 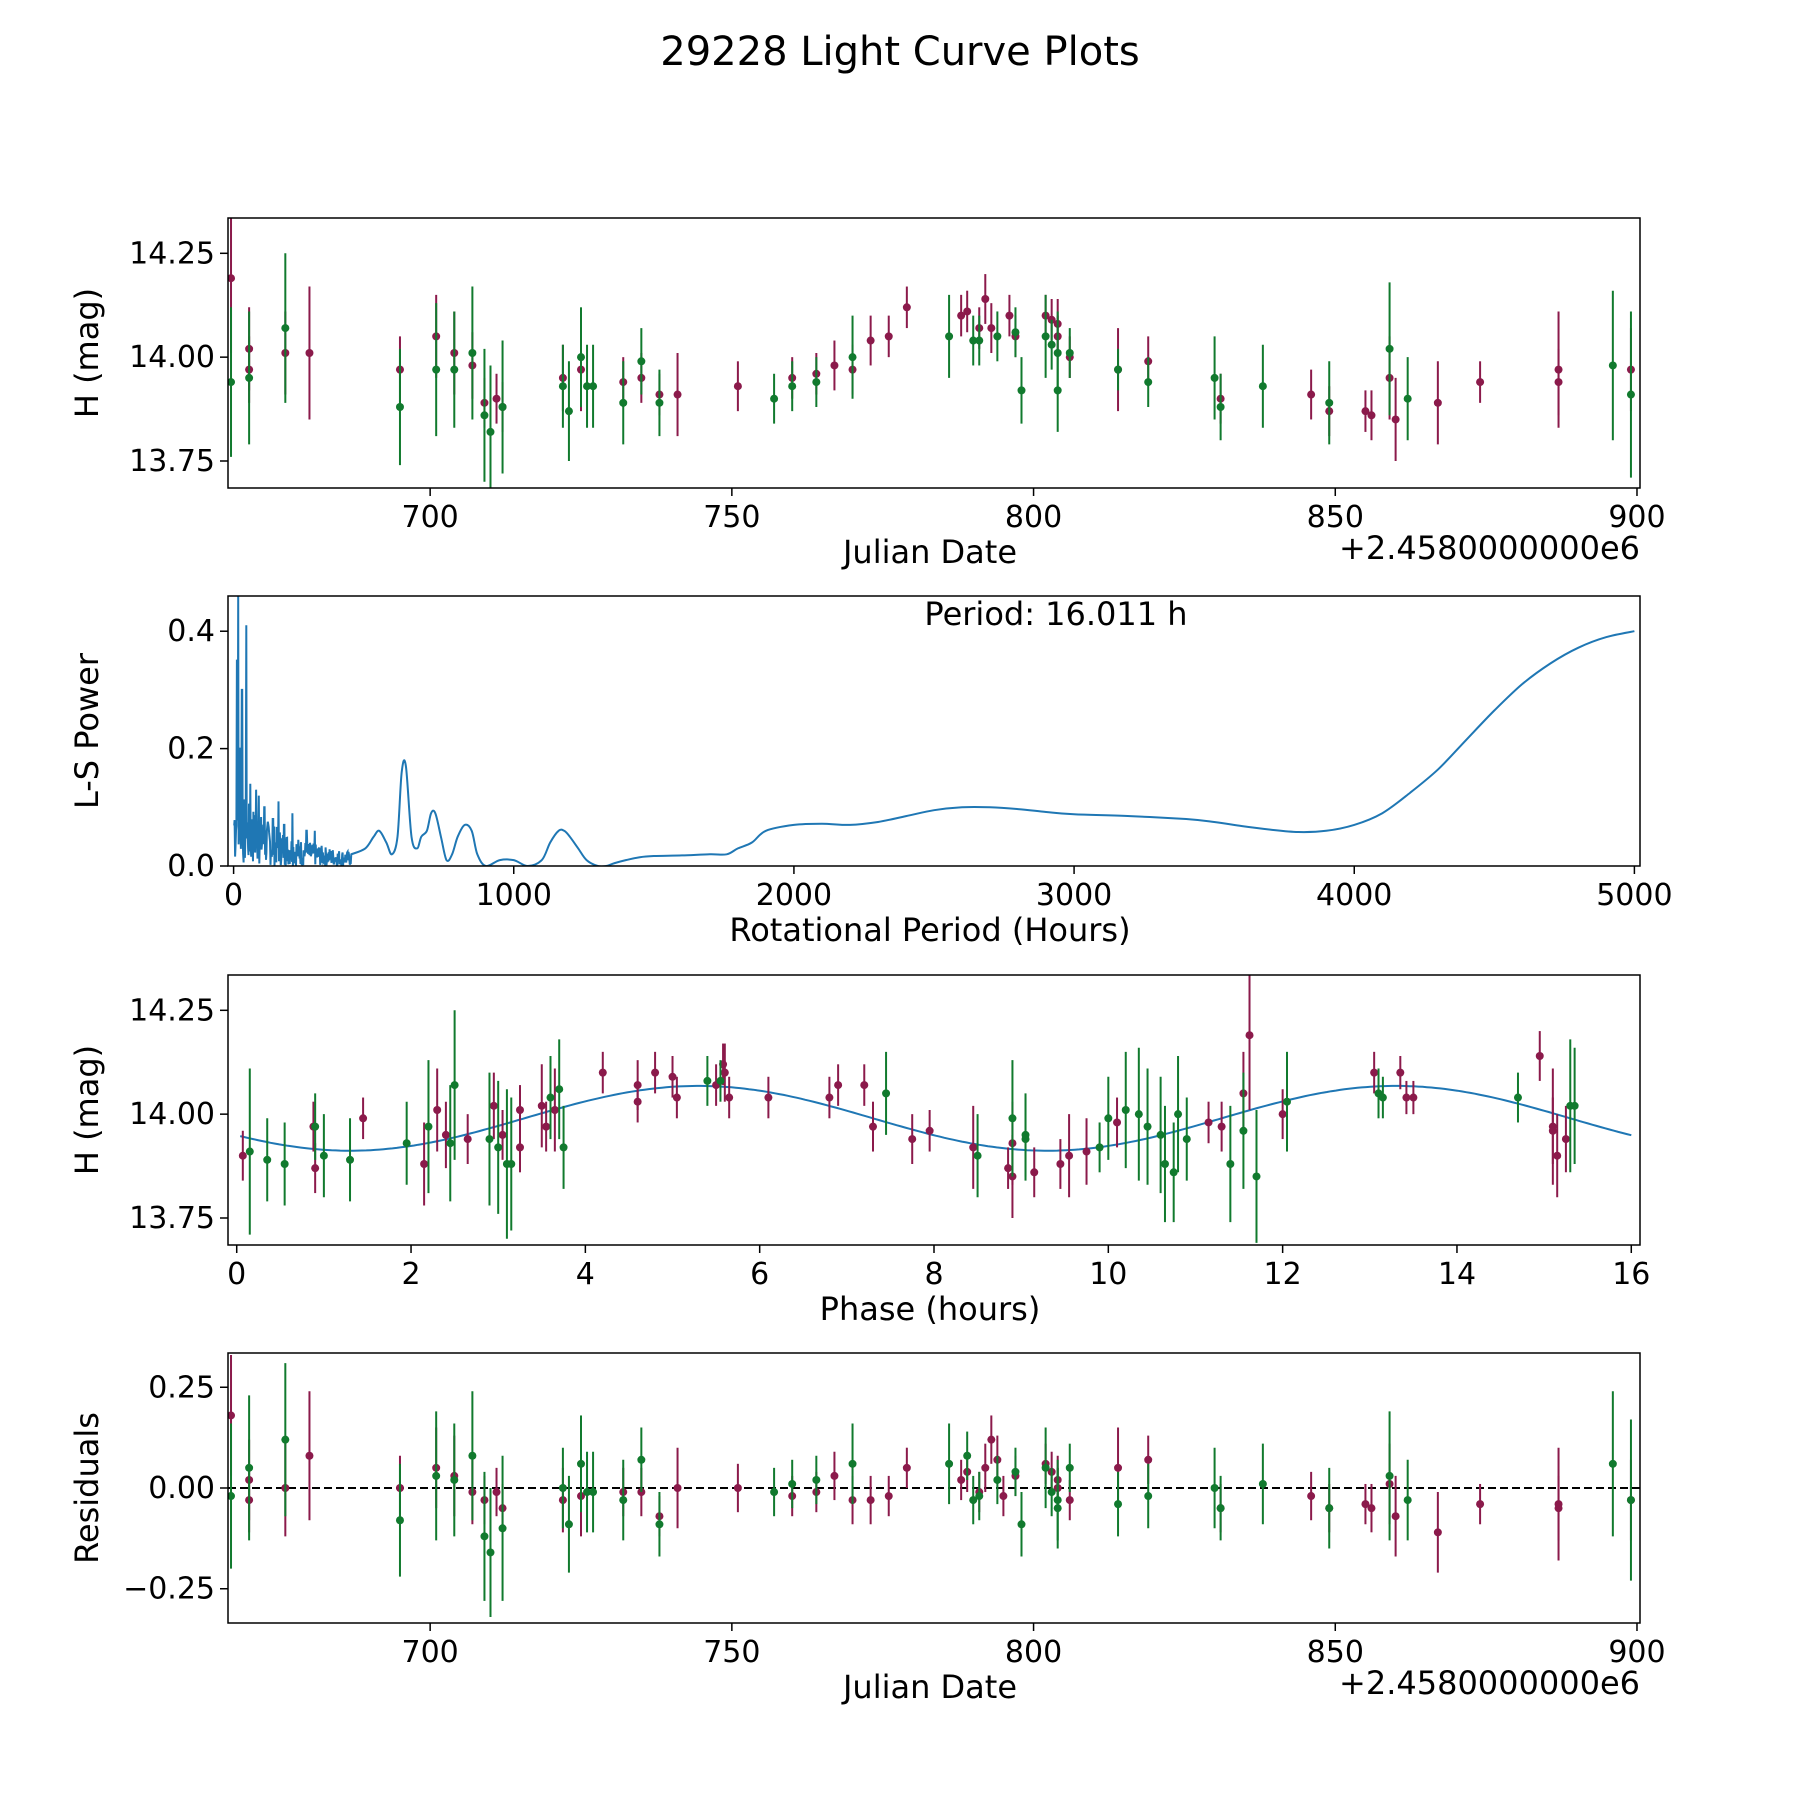 What do you see at coordinates (759, 1274) in the screenshot?
I see `x-tick-label: 6` at bounding box center [759, 1274].